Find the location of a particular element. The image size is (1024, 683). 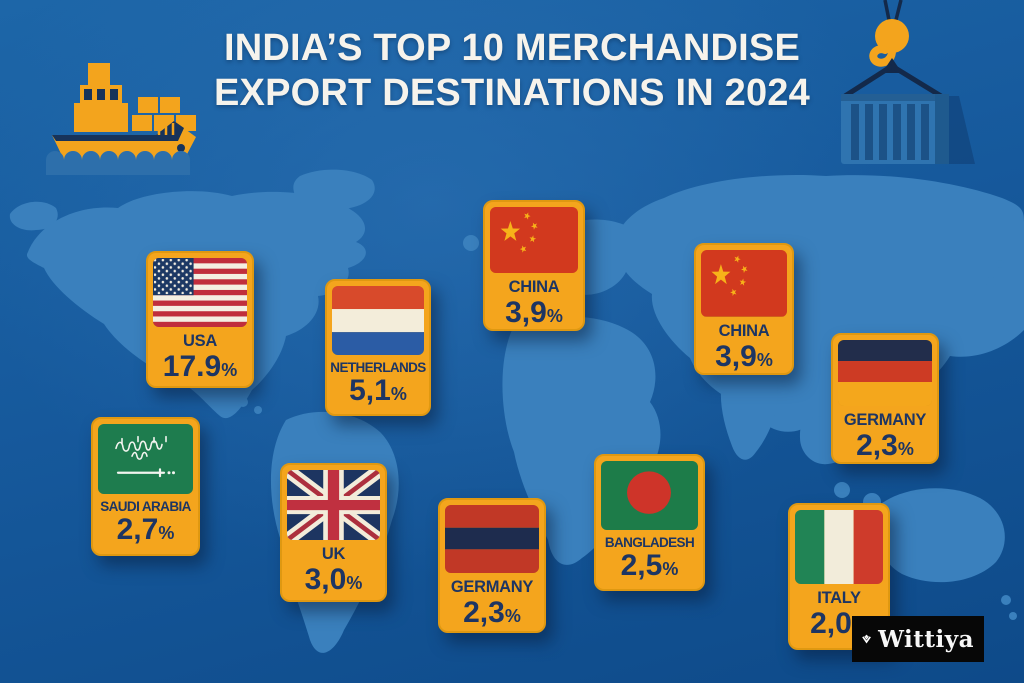

country-name: ITALY is located at coordinates (839, 598).